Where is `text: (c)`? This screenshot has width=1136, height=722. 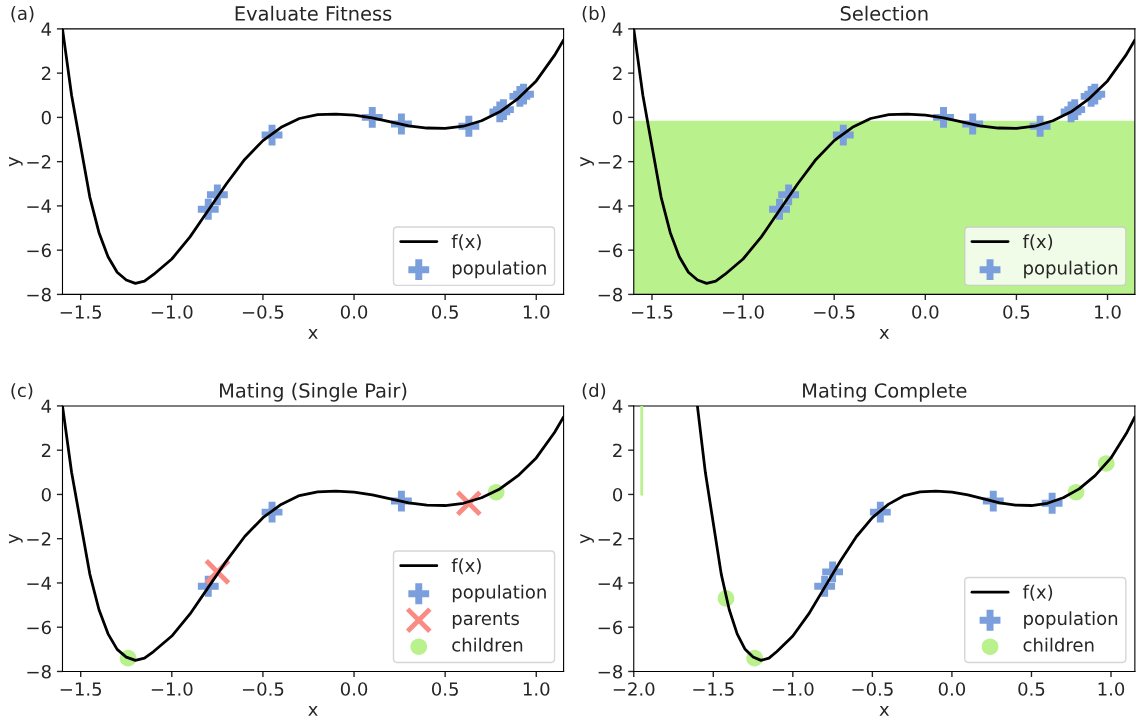 text: (c) is located at coordinates (22, 391).